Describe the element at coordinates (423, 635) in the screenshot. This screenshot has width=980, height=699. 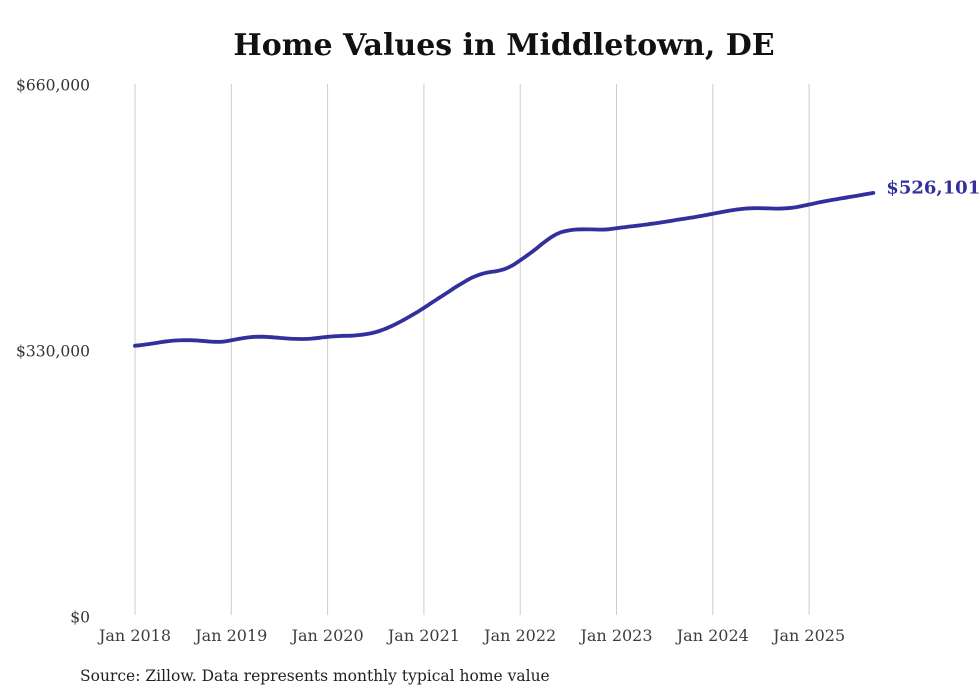
I see `x-tick-label-3: Jan 2021` at that location.